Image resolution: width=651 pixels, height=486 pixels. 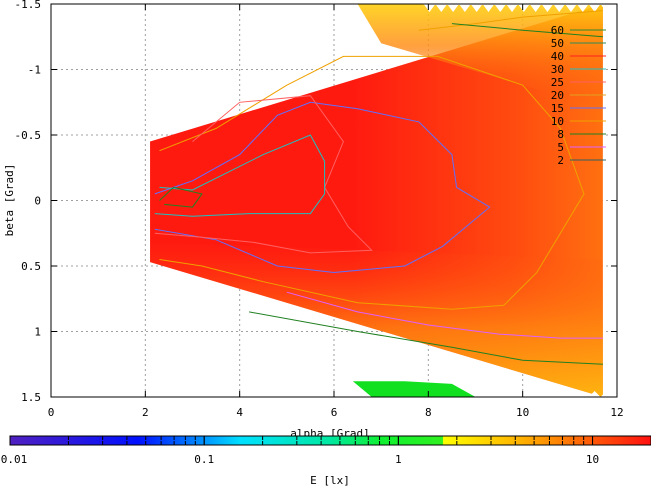 I want to click on x-tick-label: 6, so click(x=334, y=412).